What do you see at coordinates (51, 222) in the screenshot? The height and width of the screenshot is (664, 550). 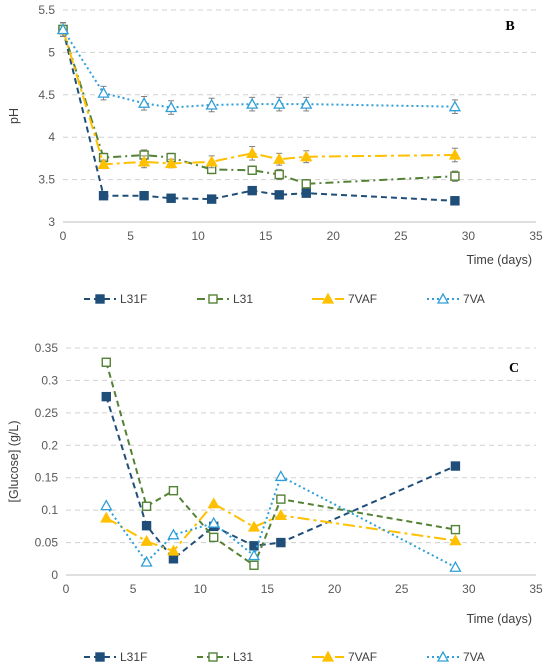 I see `y-tick-label: 3` at bounding box center [51, 222].